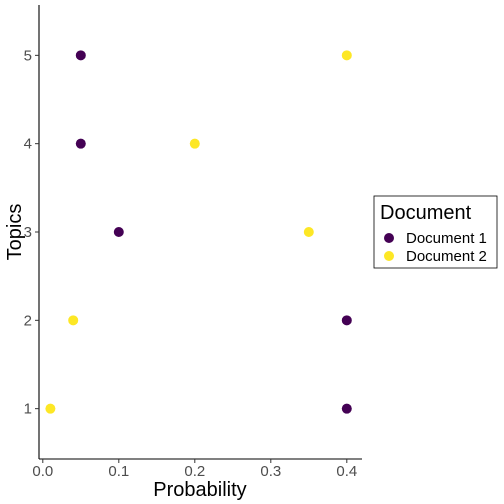 Image resolution: width=504 pixels, height=504 pixels. What do you see at coordinates (446, 256) in the screenshot?
I see `legend-label-2: Document 2` at bounding box center [446, 256].